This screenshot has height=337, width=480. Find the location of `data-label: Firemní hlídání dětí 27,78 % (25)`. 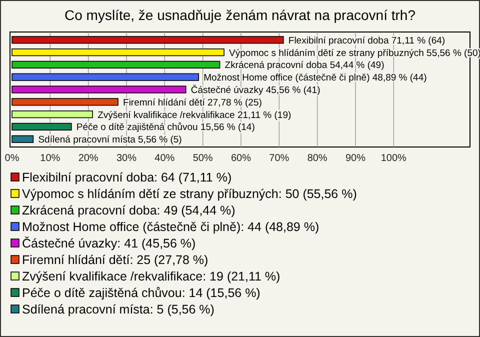

data-label: Firemní hlídání dětí 27,78 % (25) is located at coordinates (192, 102).